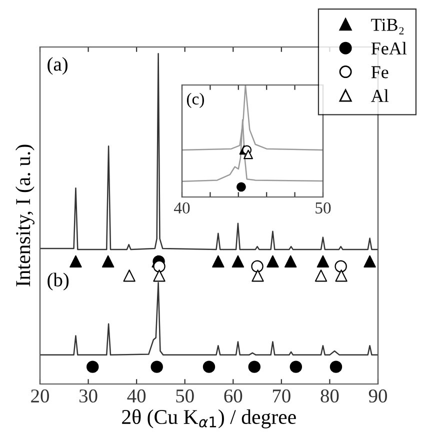 The image size is (425, 443). What do you see at coordinates (379, 72) in the screenshot?
I see `legend-label: Fe` at bounding box center [379, 72].